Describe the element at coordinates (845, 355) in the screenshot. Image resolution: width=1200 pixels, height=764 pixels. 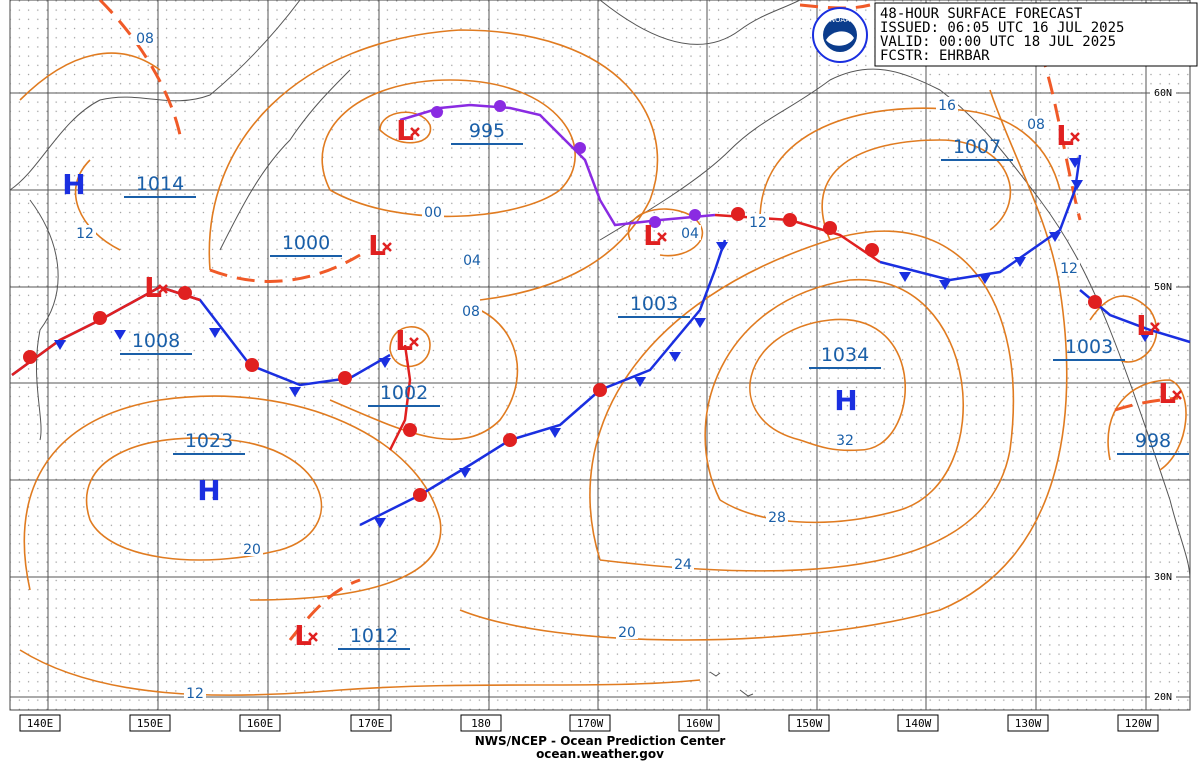
I see `pressure-label: 1034` at that location.